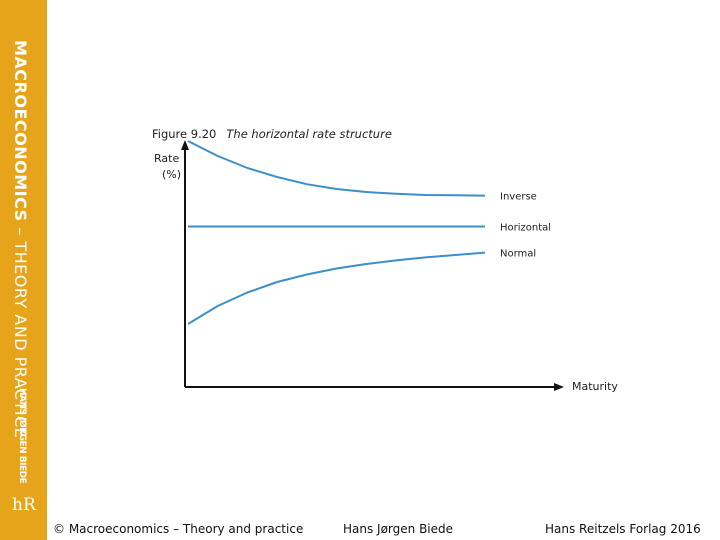 Image resolution: width=720 pixels, height=540 pixels. What do you see at coordinates (166, 158) in the screenshot?
I see `y-axis-label: Rate` at bounding box center [166, 158].